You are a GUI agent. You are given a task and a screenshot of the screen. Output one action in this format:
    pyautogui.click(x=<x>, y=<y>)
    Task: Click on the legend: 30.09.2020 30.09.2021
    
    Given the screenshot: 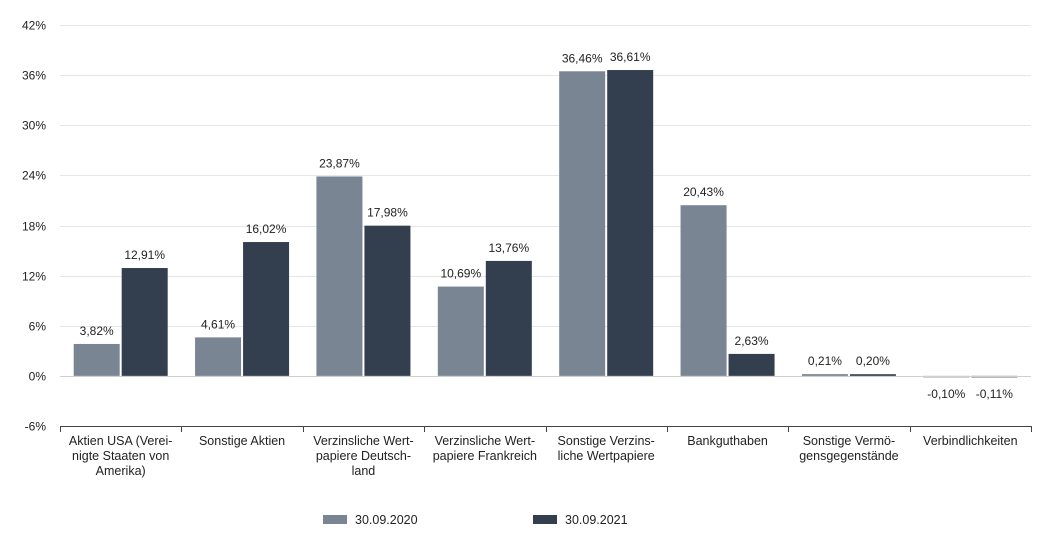 What is the action you would take?
    pyautogui.click(x=475, y=520)
    